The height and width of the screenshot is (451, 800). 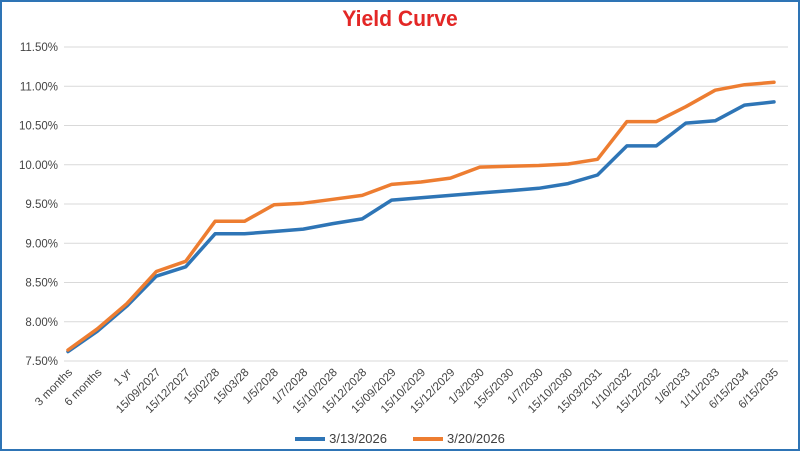 I want to click on legend-label: 3/20/2026, so click(x=476, y=438).